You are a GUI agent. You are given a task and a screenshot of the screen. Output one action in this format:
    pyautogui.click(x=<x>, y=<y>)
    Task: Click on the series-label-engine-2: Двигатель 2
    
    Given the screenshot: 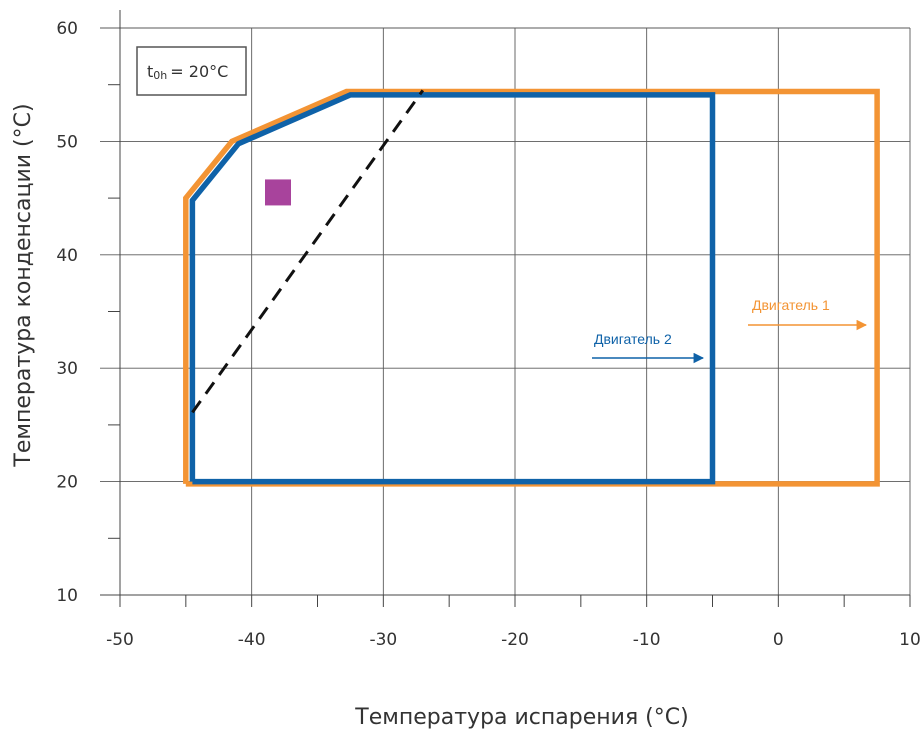 What is the action you would take?
    pyautogui.click(x=648, y=347)
    